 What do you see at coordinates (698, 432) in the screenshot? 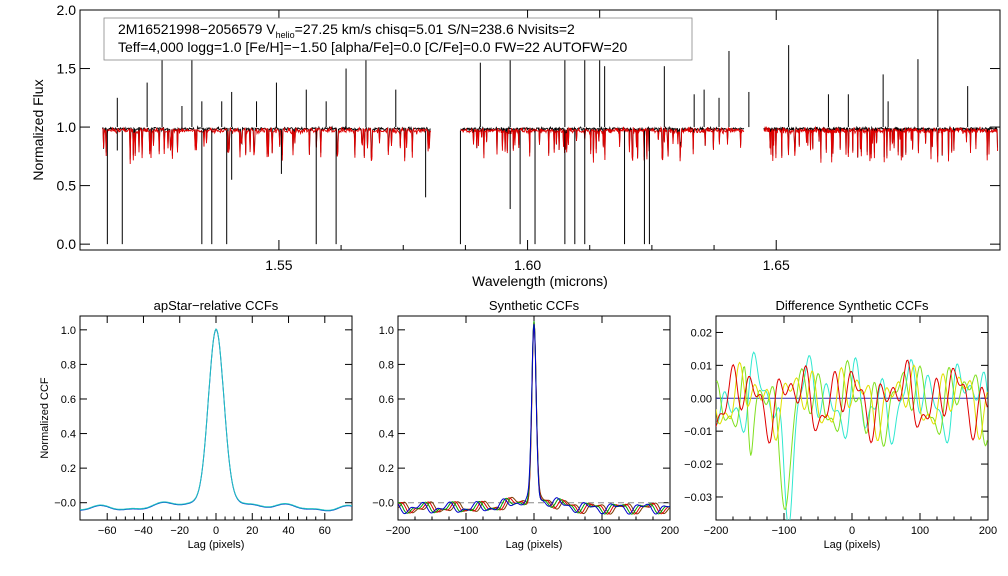
I see `difference-ytick-label: −0.01` at bounding box center [698, 432].